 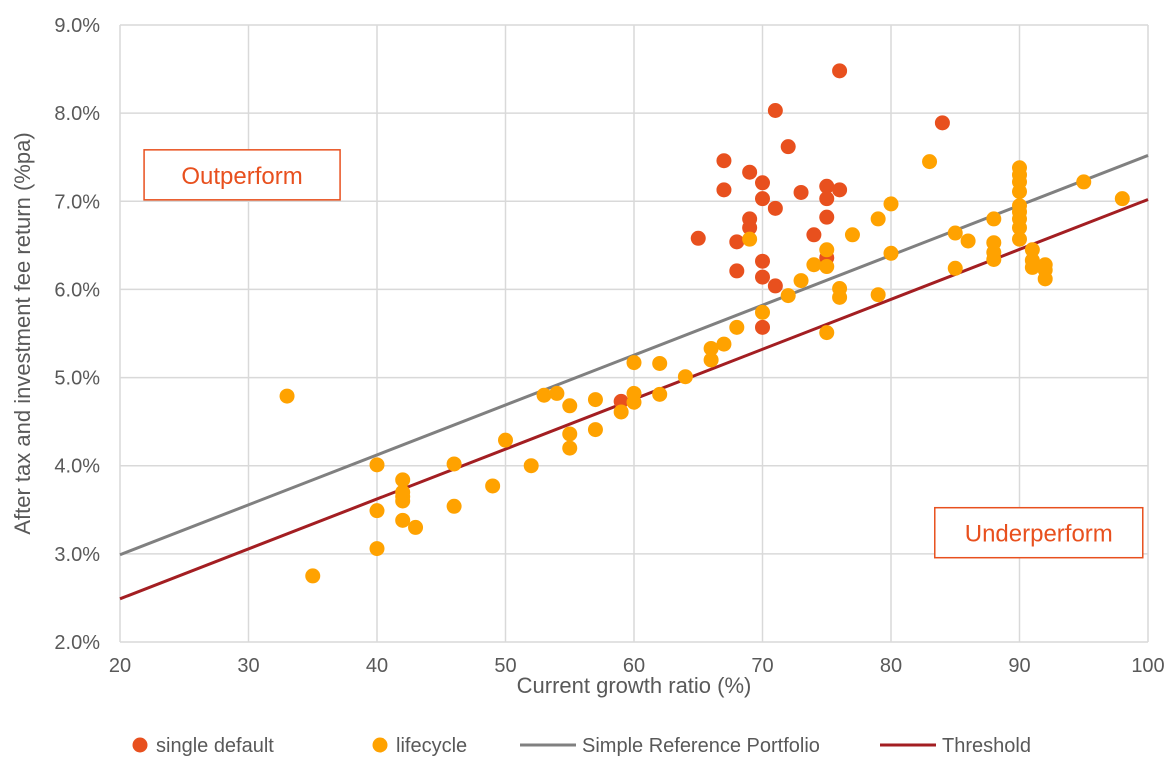 I want to click on x-tick-label: 70, so click(x=762, y=666).